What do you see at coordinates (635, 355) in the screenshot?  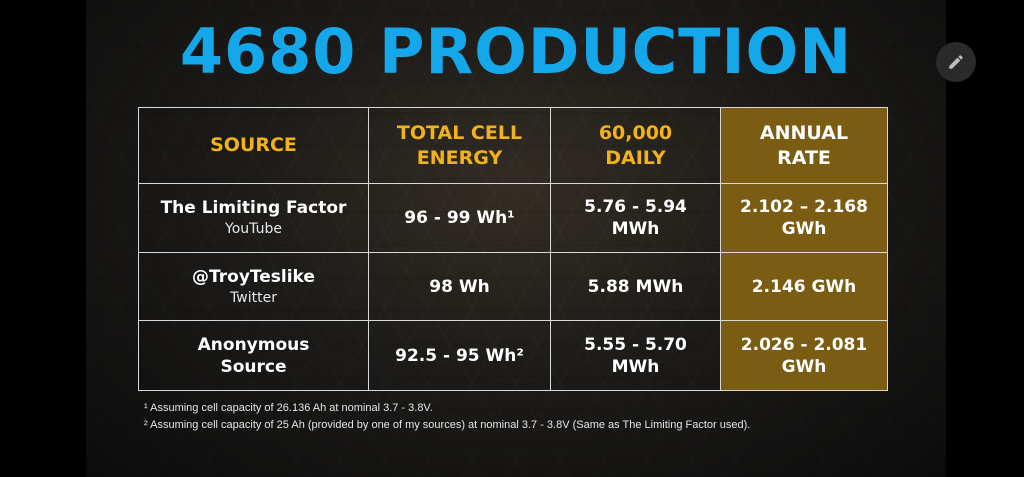 I see `daily-cell: 5.55 - 5.70 MWh` at bounding box center [635, 355].